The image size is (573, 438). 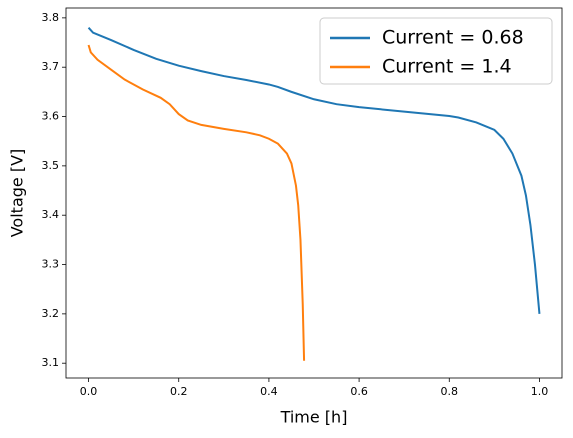 I want to click on y-tick-label: 3.5, so click(x=51, y=165).